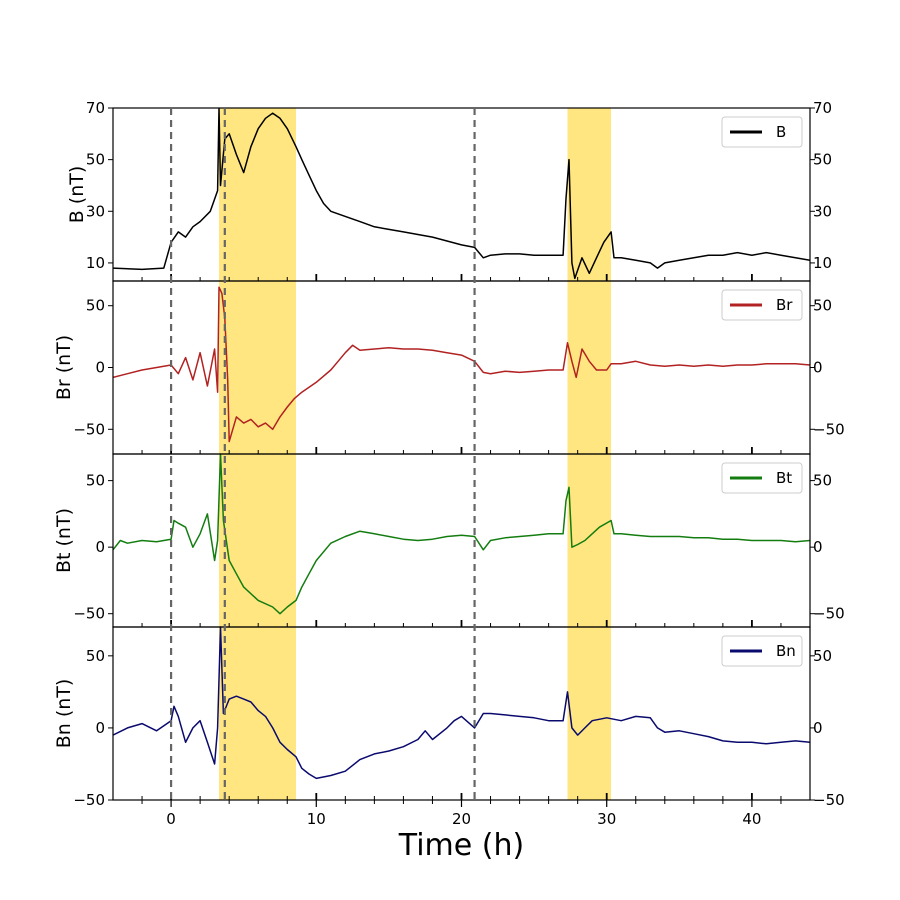  Describe the element at coordinates (781, 132) in the screenshot. I see `legend-label-B: B` at that location.